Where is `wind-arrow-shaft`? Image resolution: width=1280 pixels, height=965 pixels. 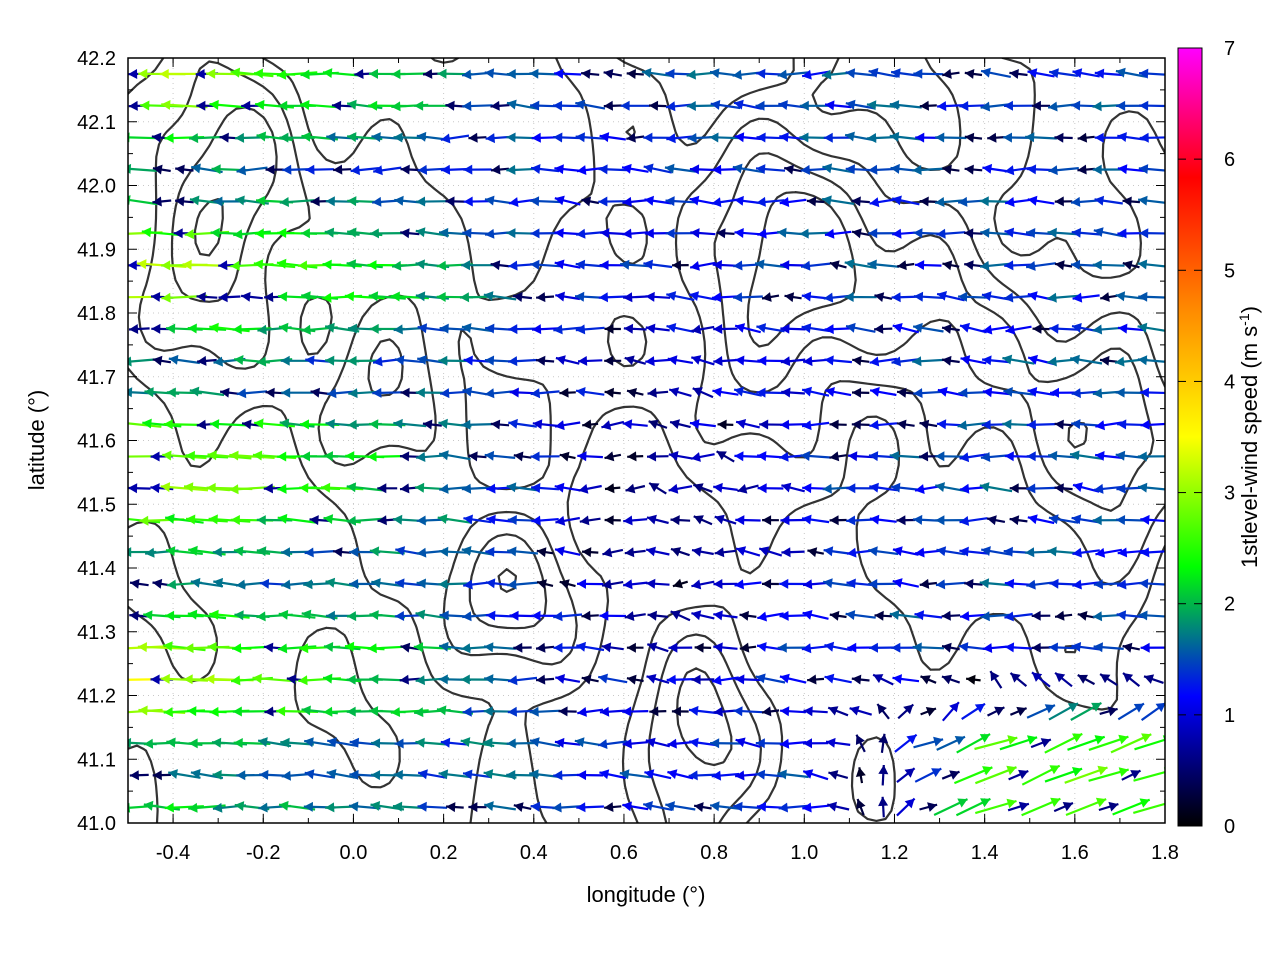 wind-arrow-shaft is located at coordinates (139, 169).